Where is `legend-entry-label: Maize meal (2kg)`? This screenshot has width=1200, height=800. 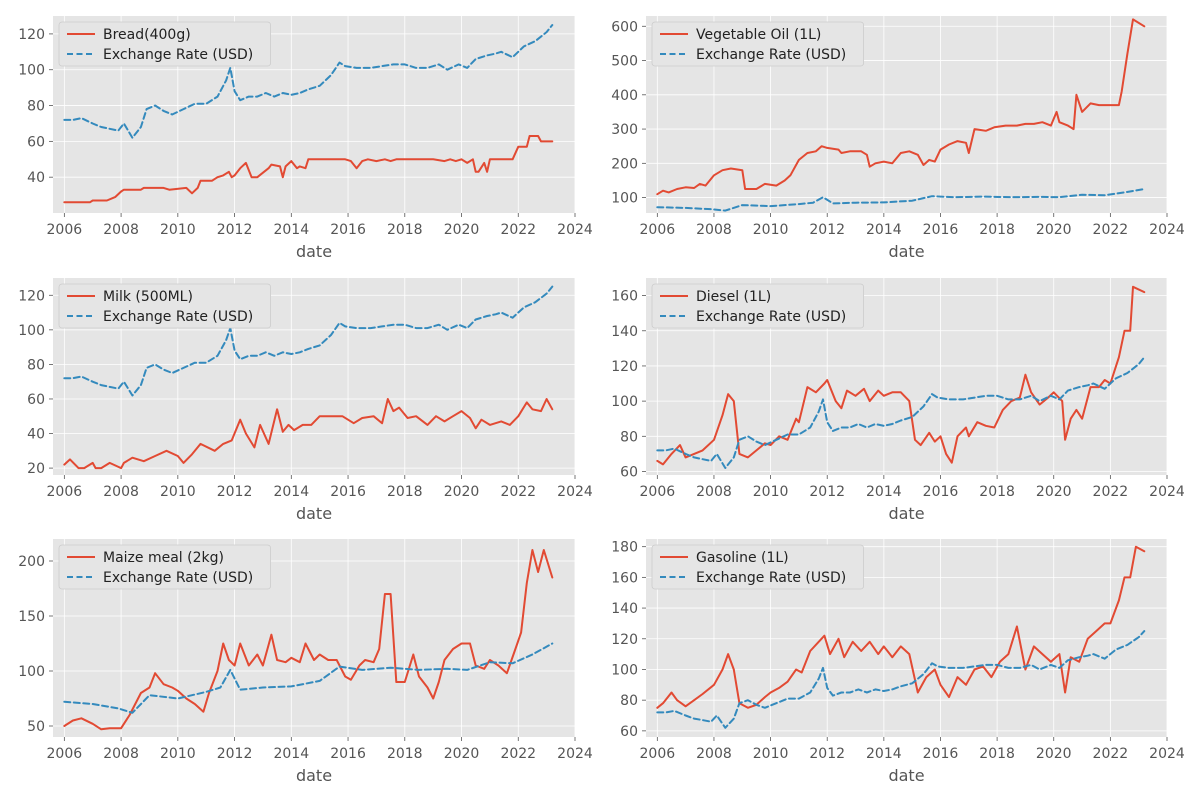 legend-entry-label: Maize meal (2kg) is located at coordinates (163, 558).